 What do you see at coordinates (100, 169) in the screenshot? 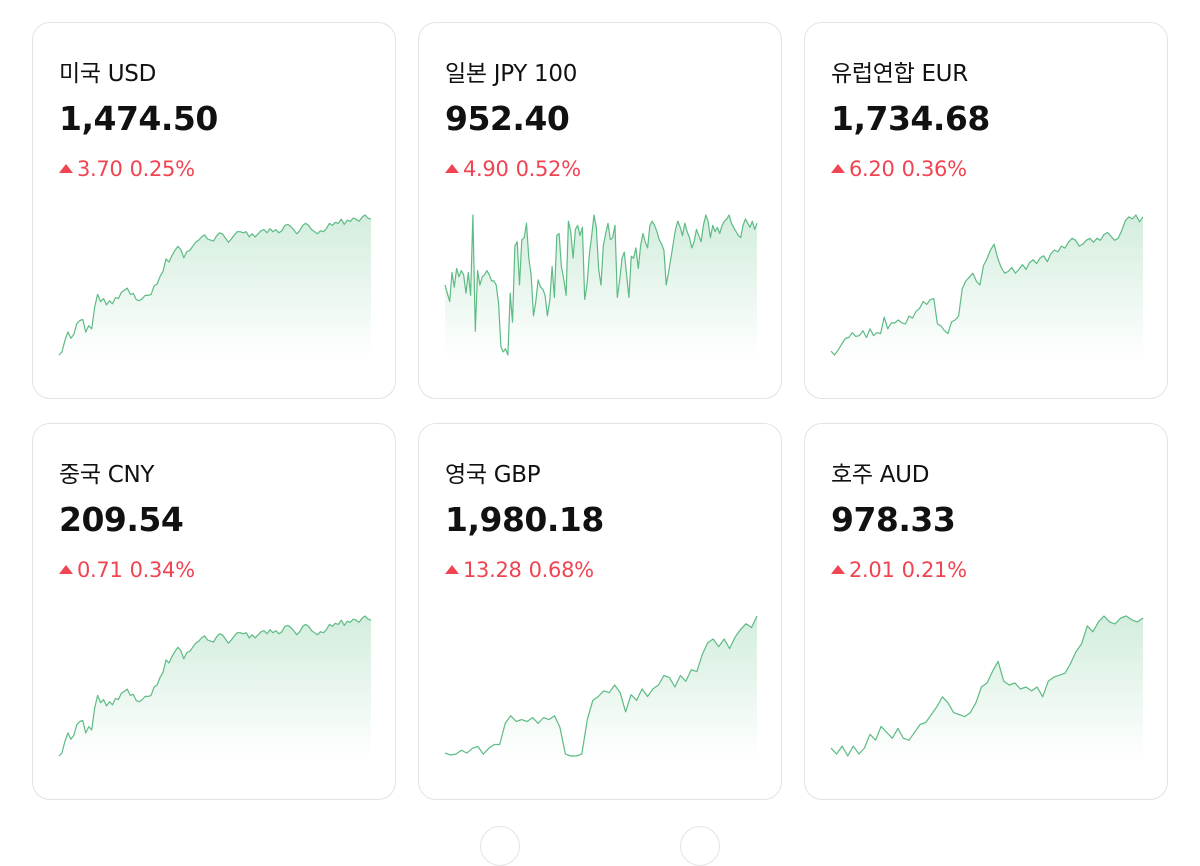
I see `change-amount: 3.70` at bounding box center [100, 169].